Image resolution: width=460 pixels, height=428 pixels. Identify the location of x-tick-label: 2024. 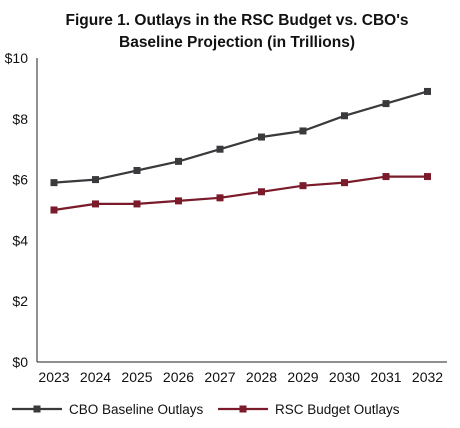
(95, 377).